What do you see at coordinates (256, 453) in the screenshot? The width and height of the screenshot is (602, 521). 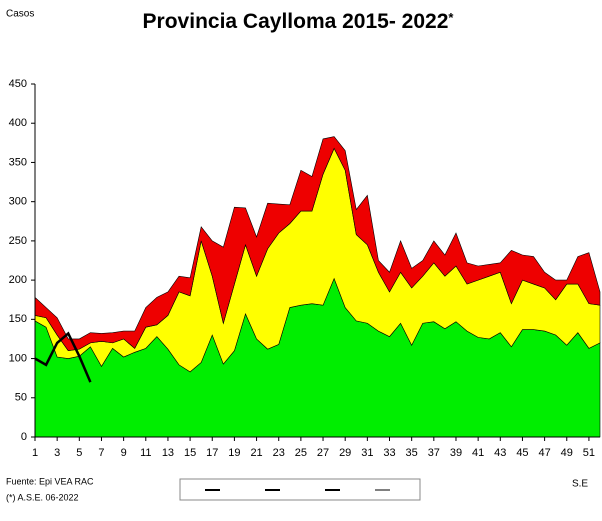 I see `x-tick-label: 21` at bounding box center [256, 453].